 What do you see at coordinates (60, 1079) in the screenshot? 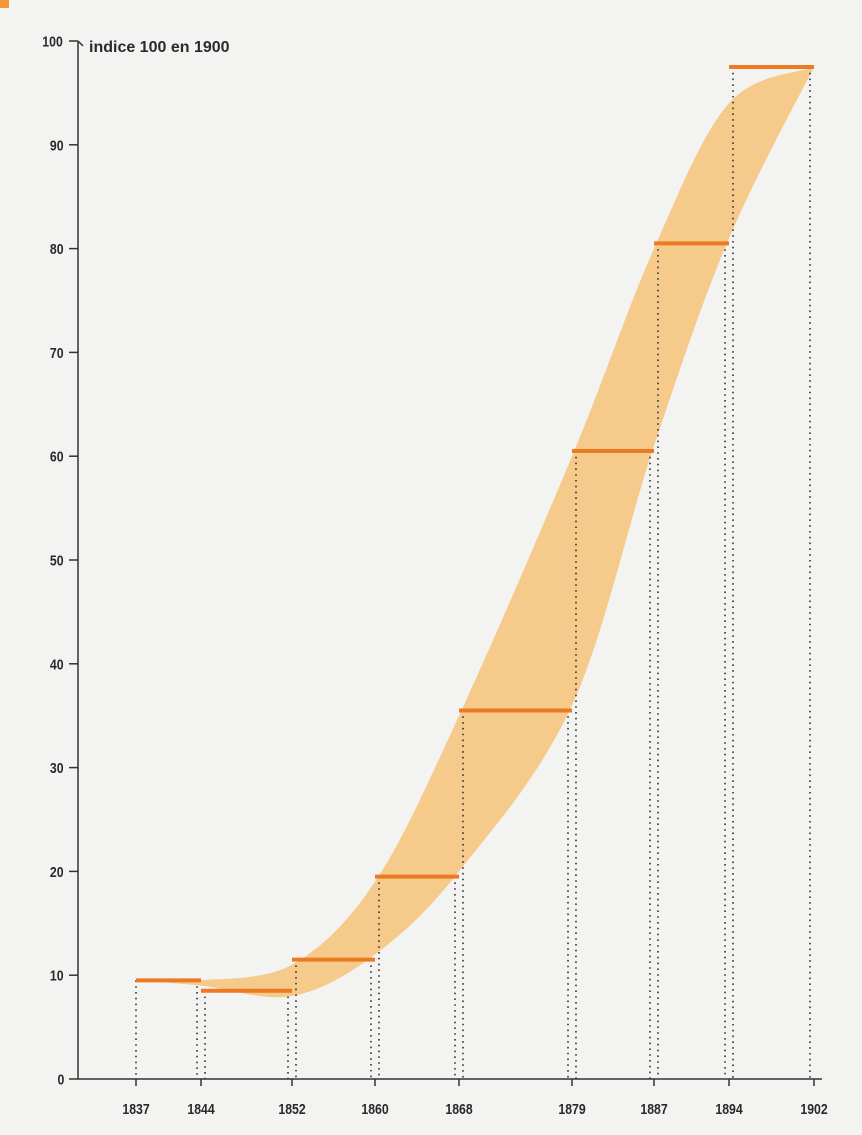
I see `y-tick-label-0: 0` at bounding box center [60, 1079].